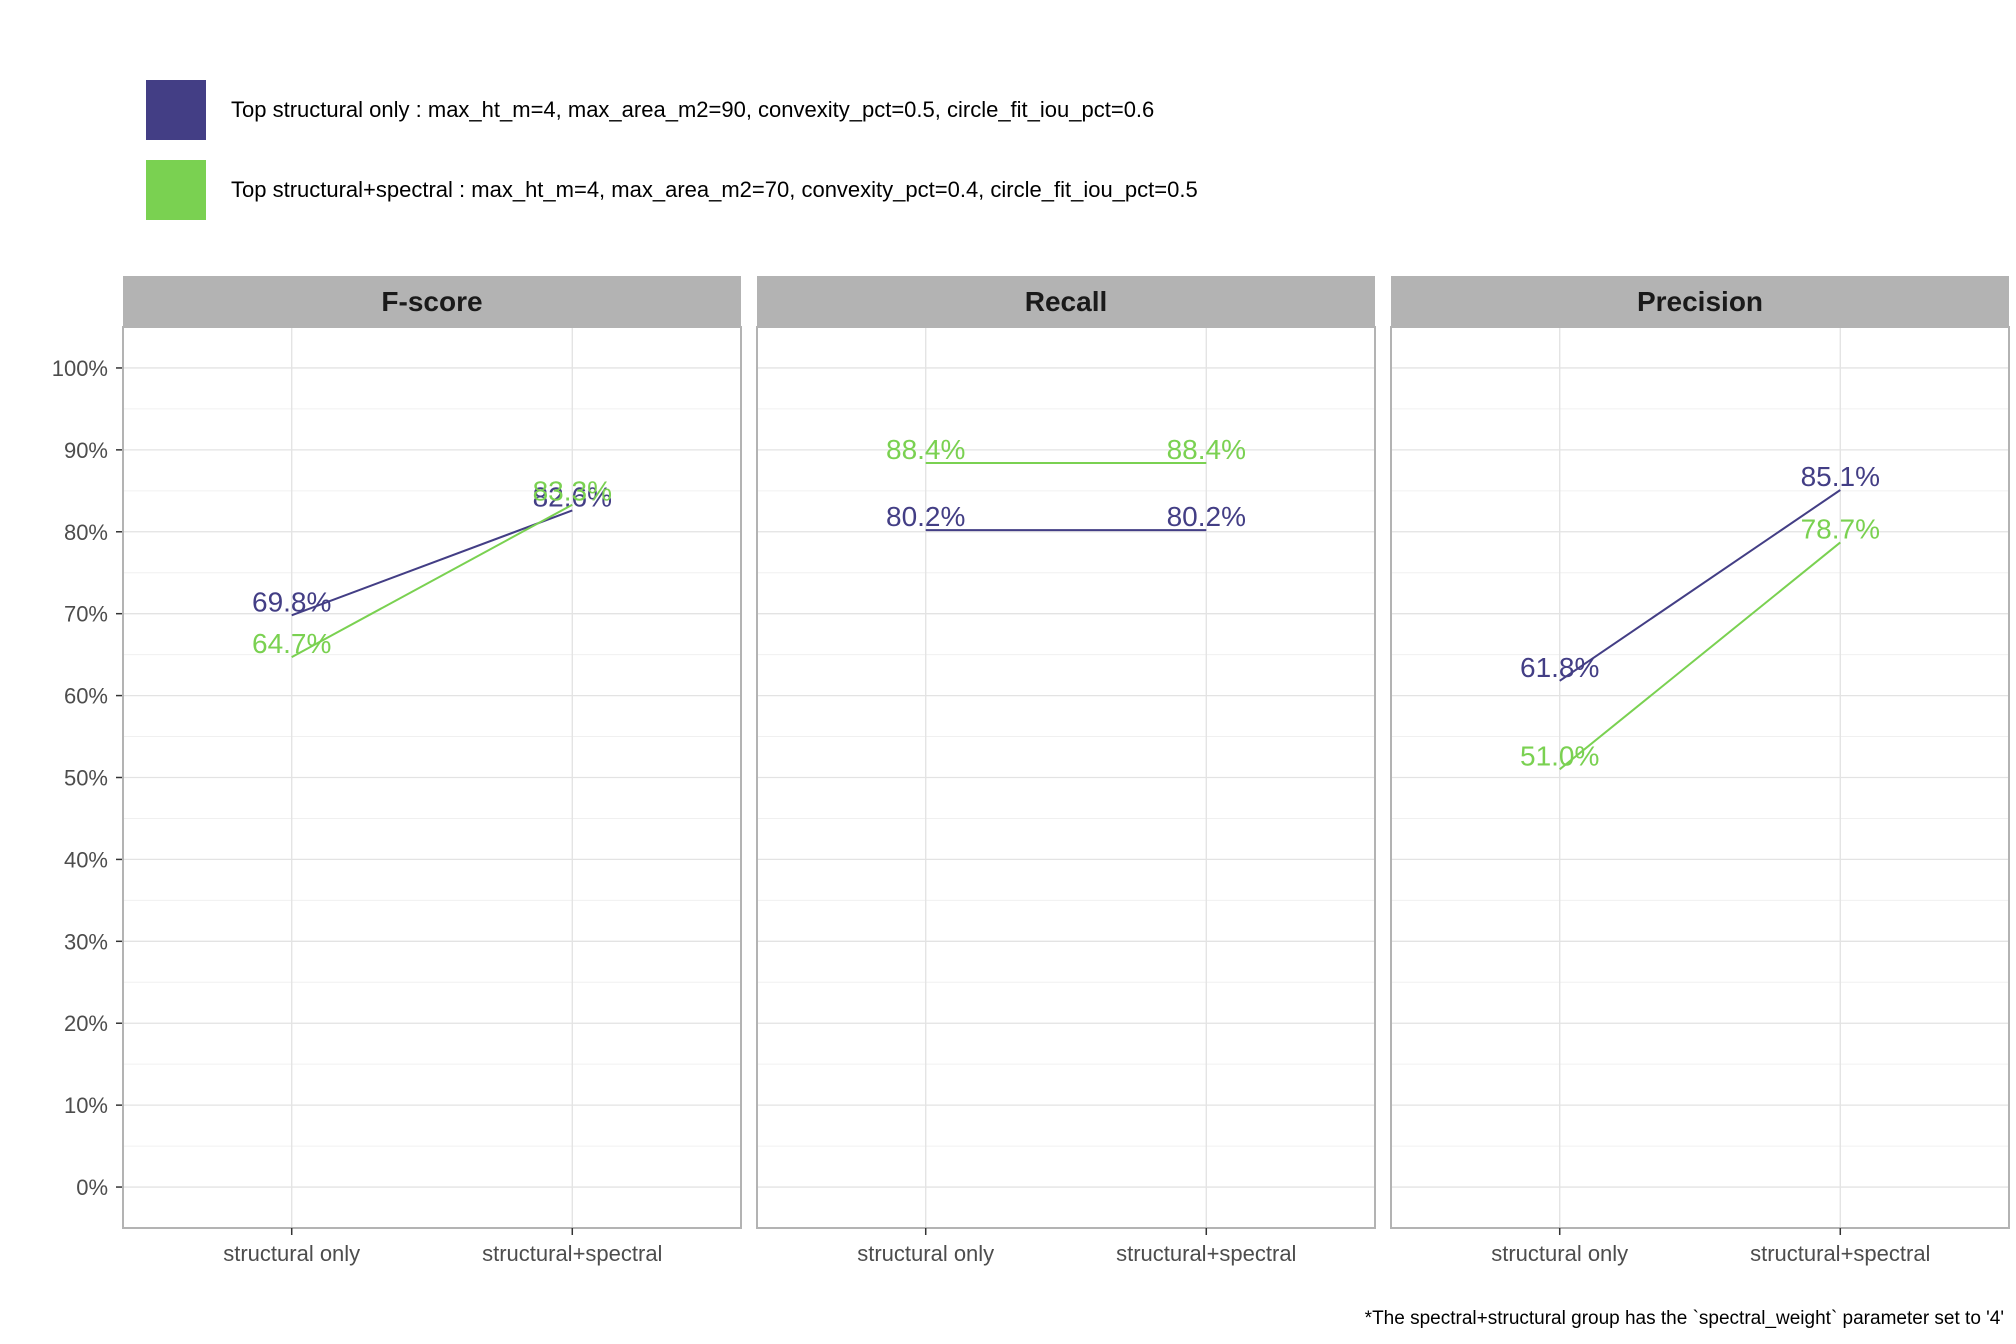  What do you see at coordinates (86, 941) in the screenshot?
I see `y-tick-label: 30%` at bounding box center [86, 941].